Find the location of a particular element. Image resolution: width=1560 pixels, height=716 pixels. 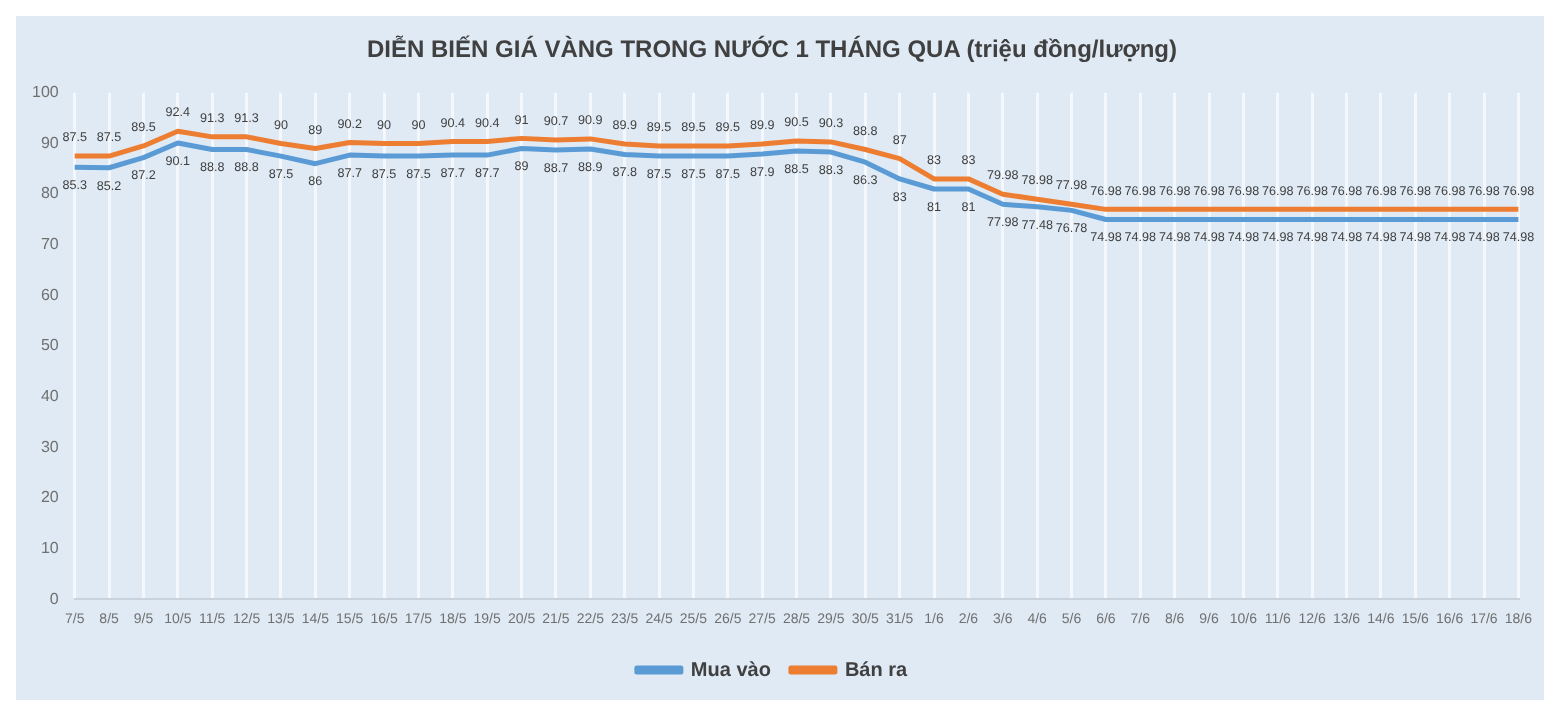

y-tick-label: 80 is located at coordinates (50, 193).